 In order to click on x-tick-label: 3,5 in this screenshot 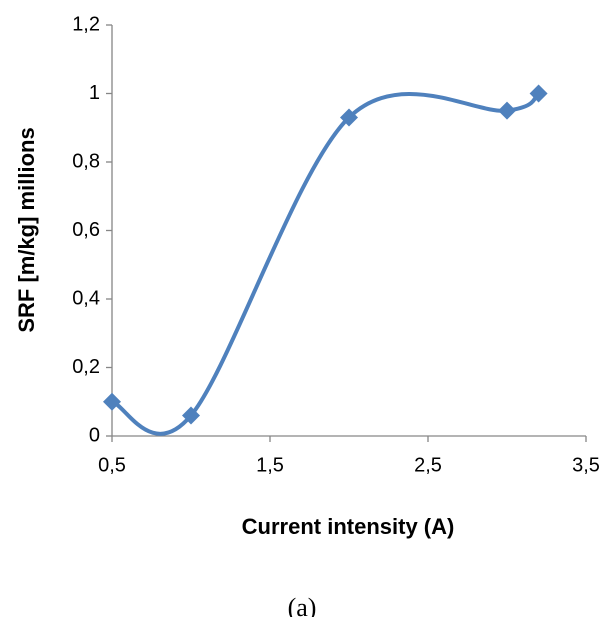, I will do `click(586, 465)`.